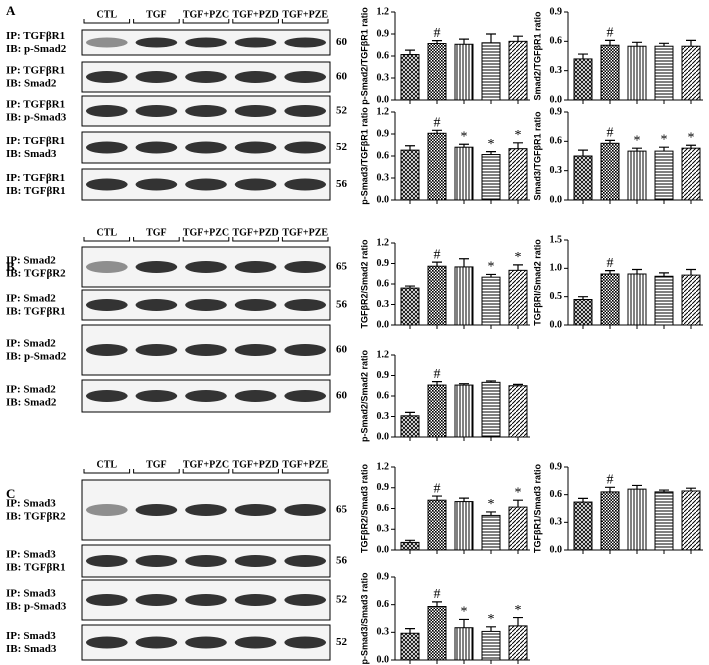  What do you see at coordinates (342, 77) in the screenshot?
I see `mw-label: 60` at bounding box center [342, 77].